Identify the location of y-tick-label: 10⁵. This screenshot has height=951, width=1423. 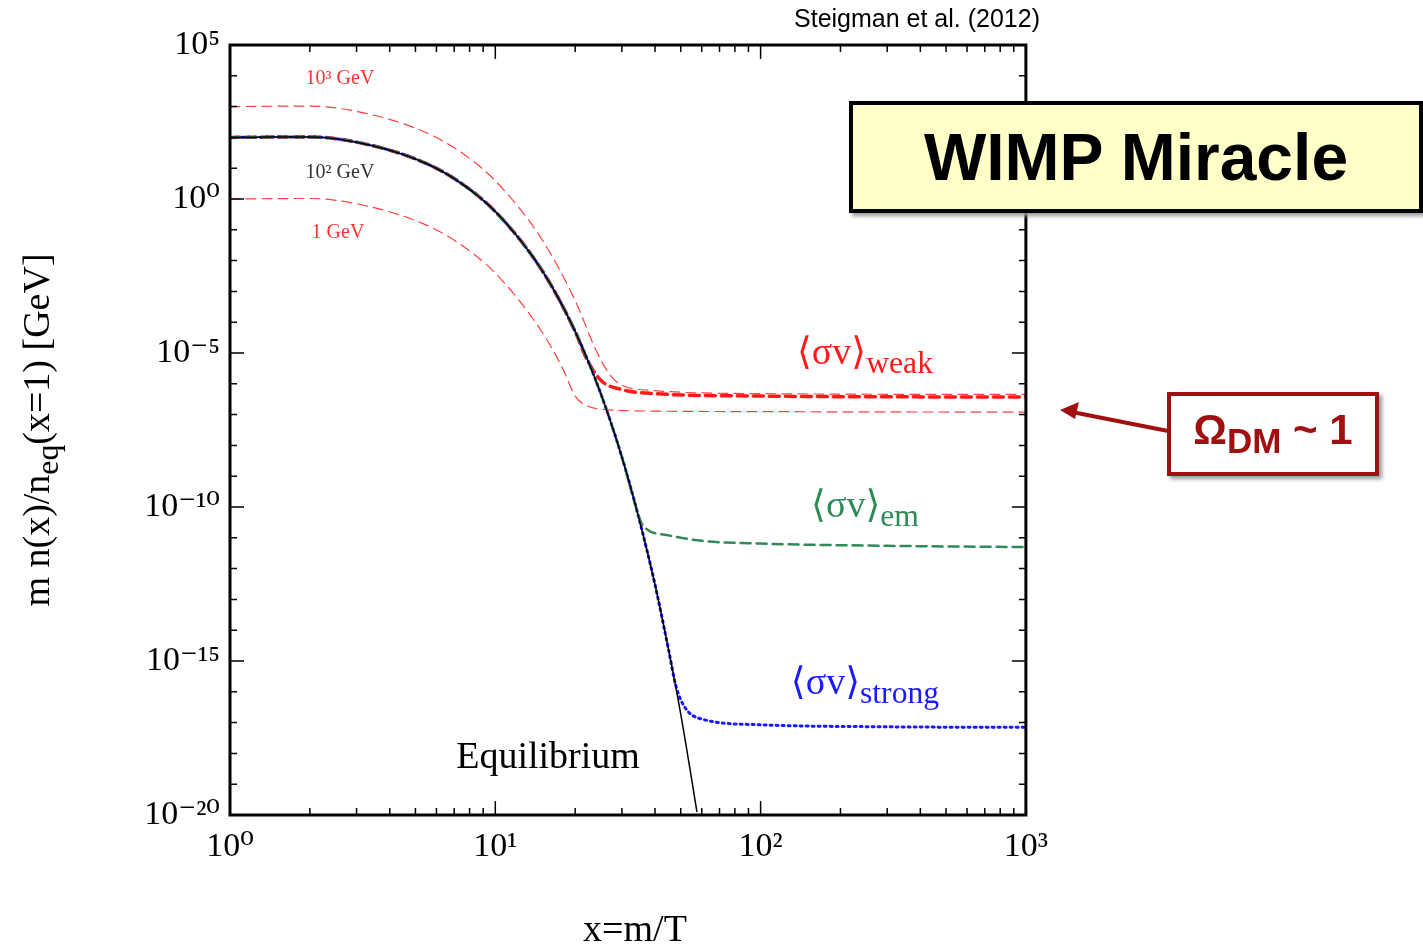
(197, 42).